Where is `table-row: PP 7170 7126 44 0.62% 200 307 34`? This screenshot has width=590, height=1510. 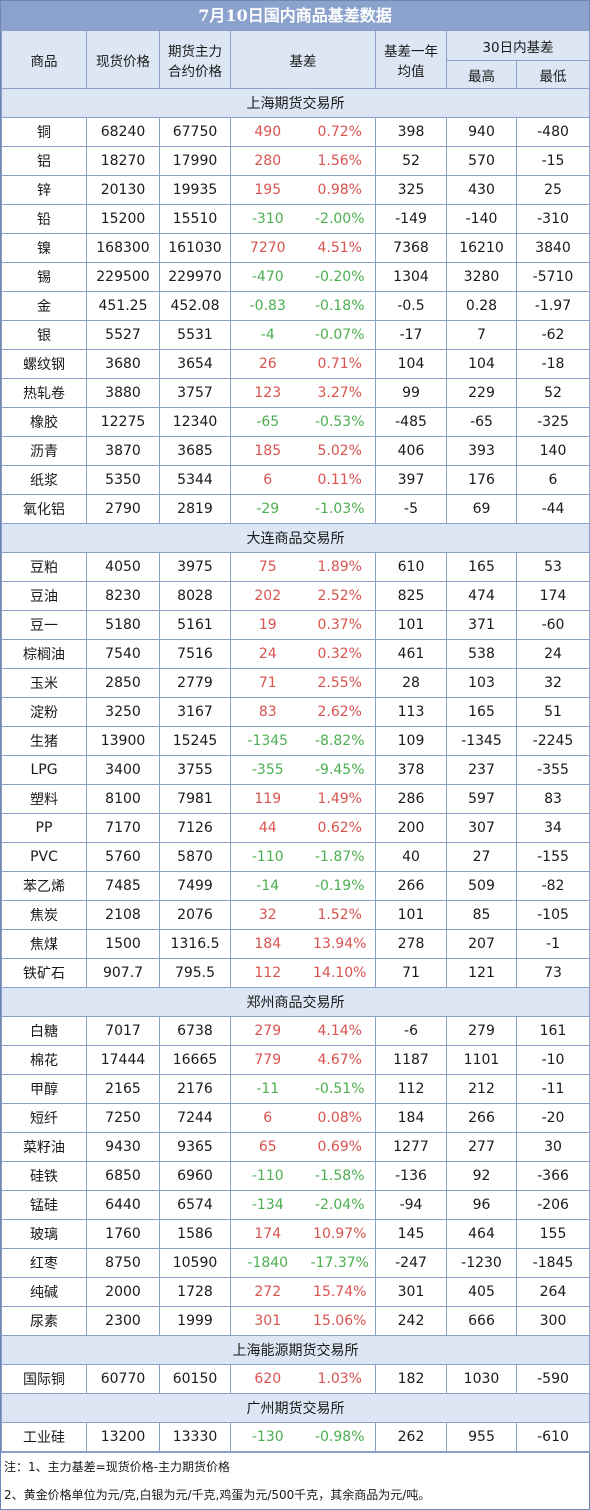 table-row: PP 7170 7126 44 0.62% 200 307 34 is located at coordinates (295, 828).